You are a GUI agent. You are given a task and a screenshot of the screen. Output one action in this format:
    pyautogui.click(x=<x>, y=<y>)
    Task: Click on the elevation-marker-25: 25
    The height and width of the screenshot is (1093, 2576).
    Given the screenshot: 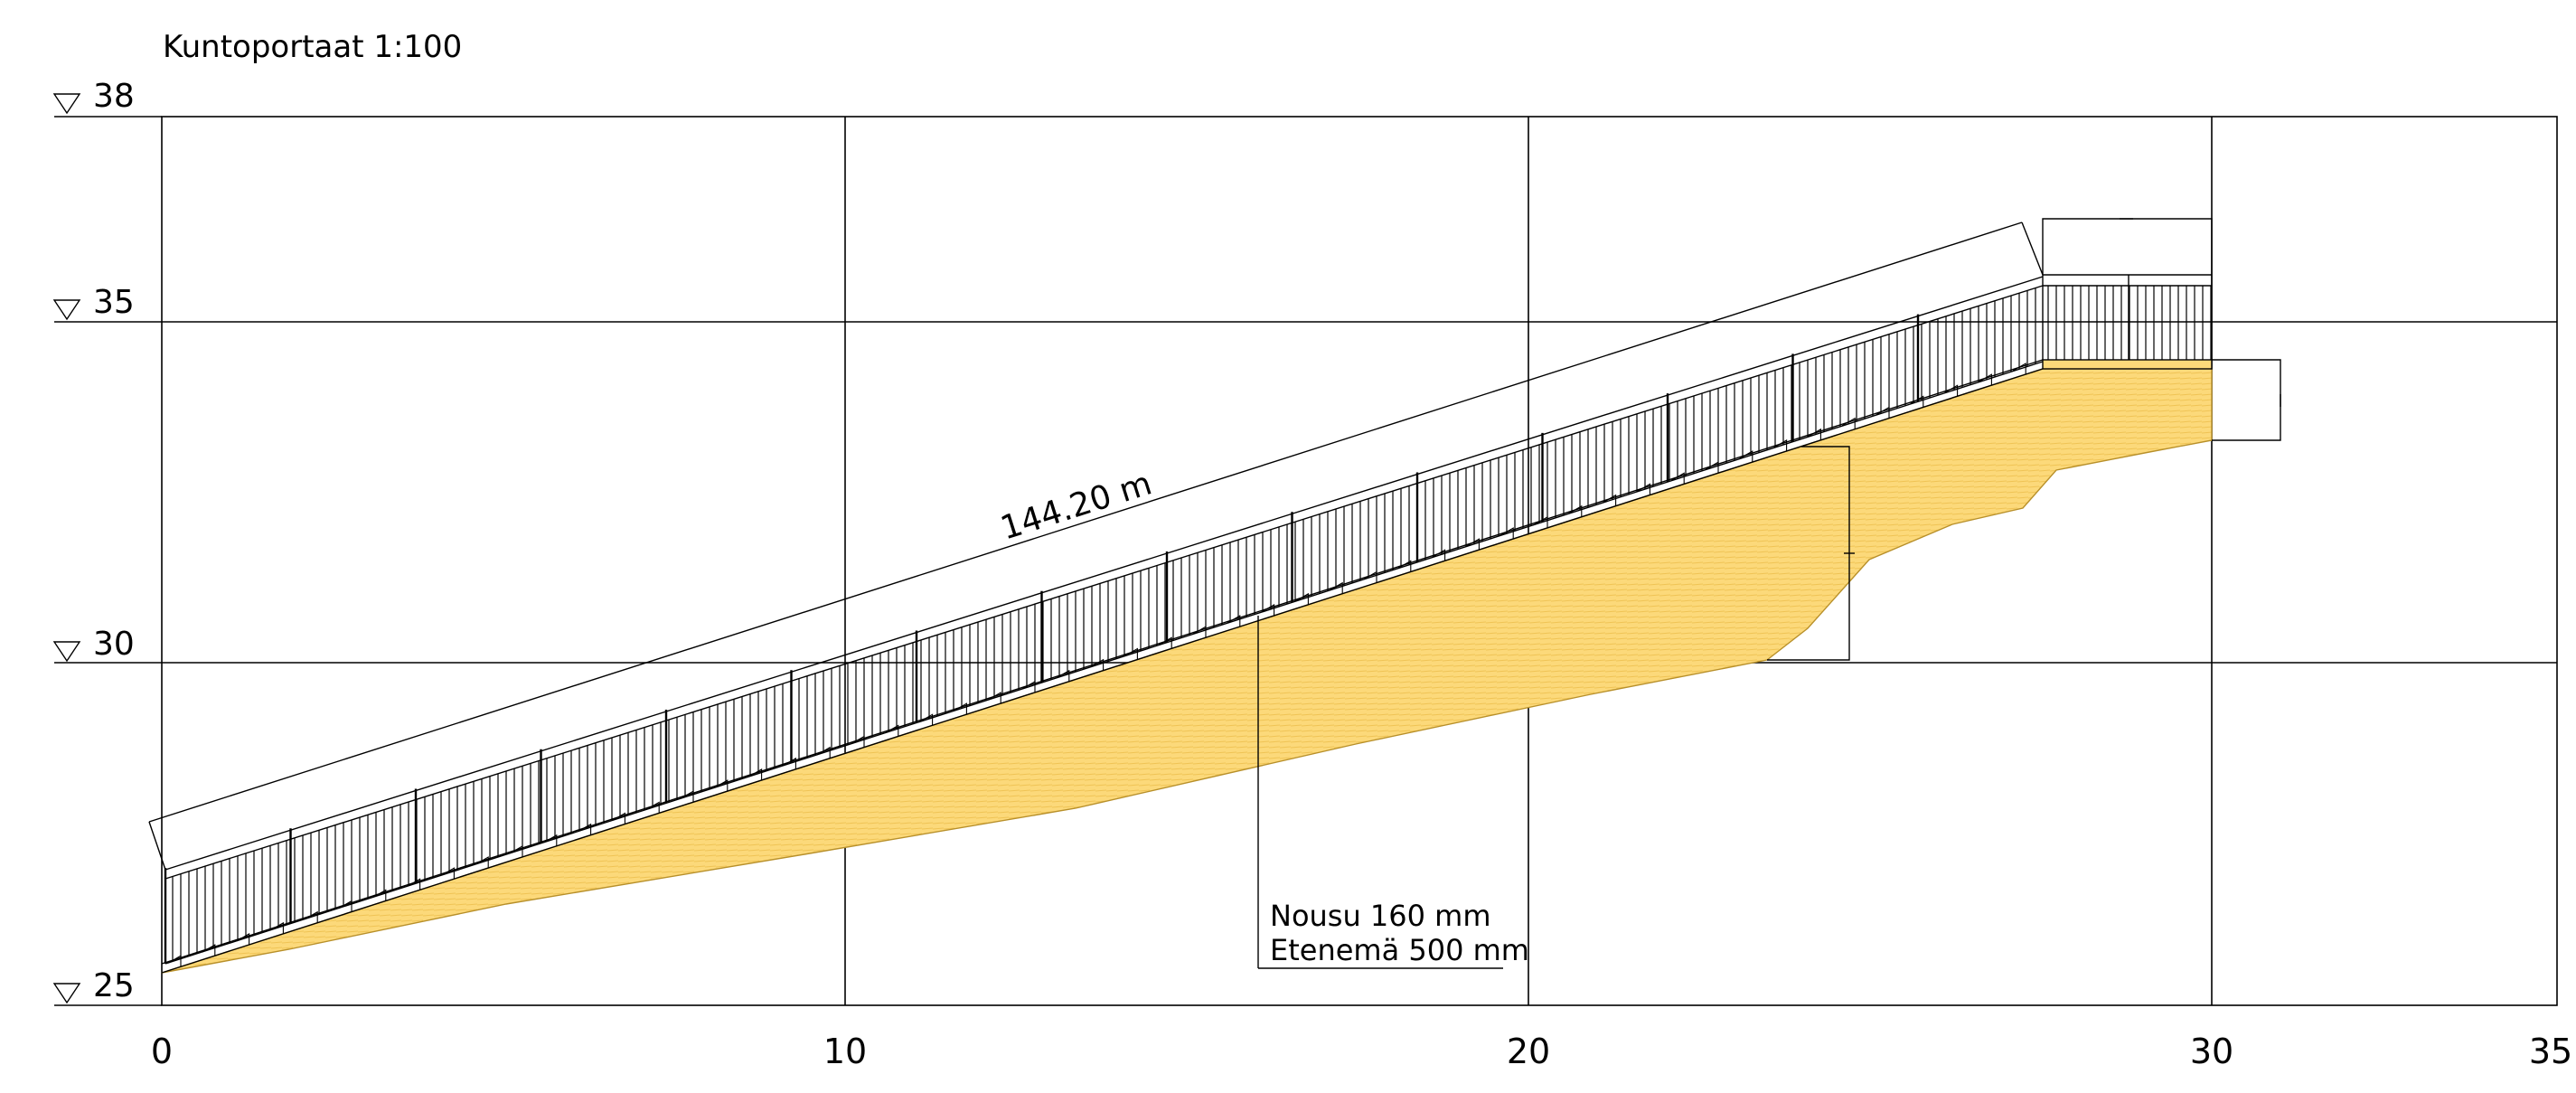 What is the action you would take?
    pyautogui.click(x=93, y=985)
    